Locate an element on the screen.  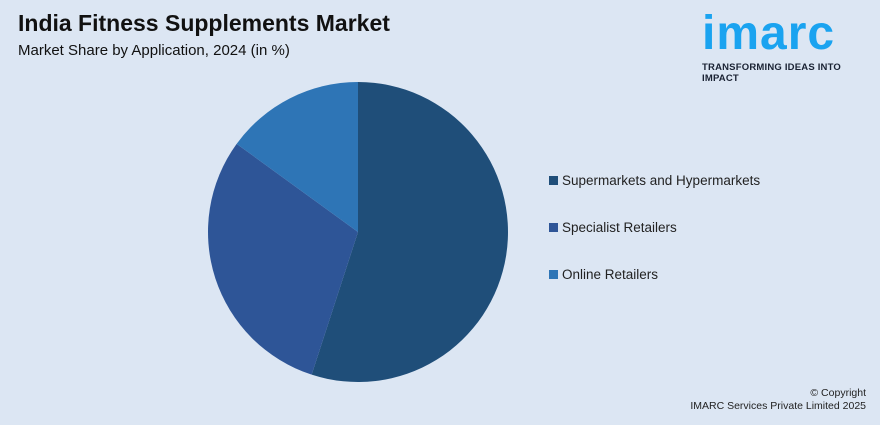
copyright-company: IMARC Services Private Limited 2025 is located at coordinates (778, 406).